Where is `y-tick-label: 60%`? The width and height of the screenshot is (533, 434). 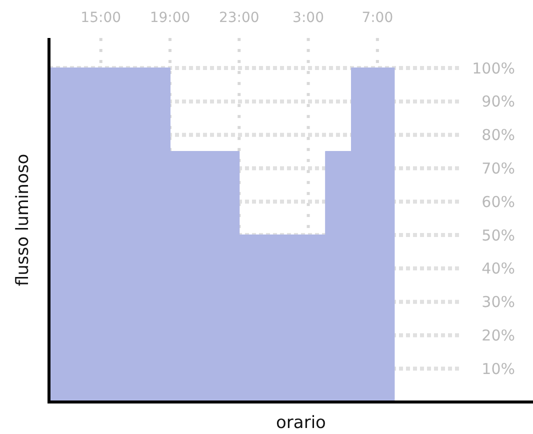
y-tick-label: 60% is located at coordinates (498, 201).